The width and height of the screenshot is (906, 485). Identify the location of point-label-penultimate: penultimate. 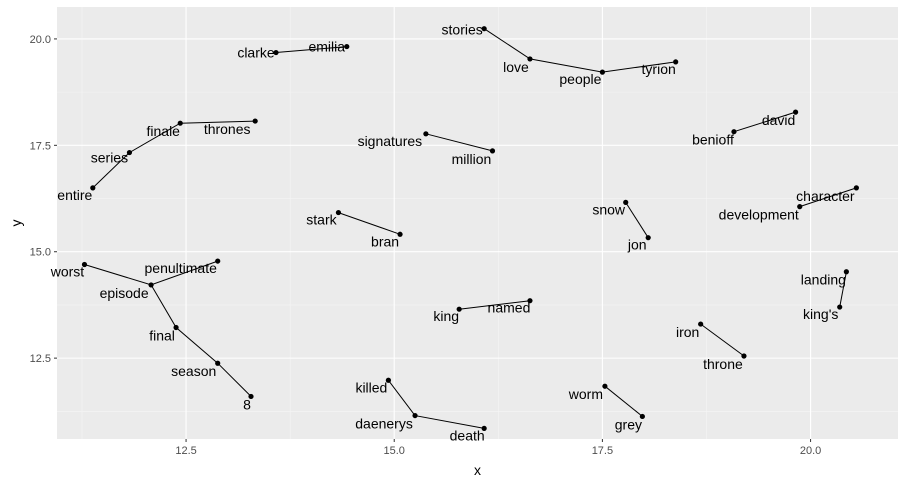
(181, 268).